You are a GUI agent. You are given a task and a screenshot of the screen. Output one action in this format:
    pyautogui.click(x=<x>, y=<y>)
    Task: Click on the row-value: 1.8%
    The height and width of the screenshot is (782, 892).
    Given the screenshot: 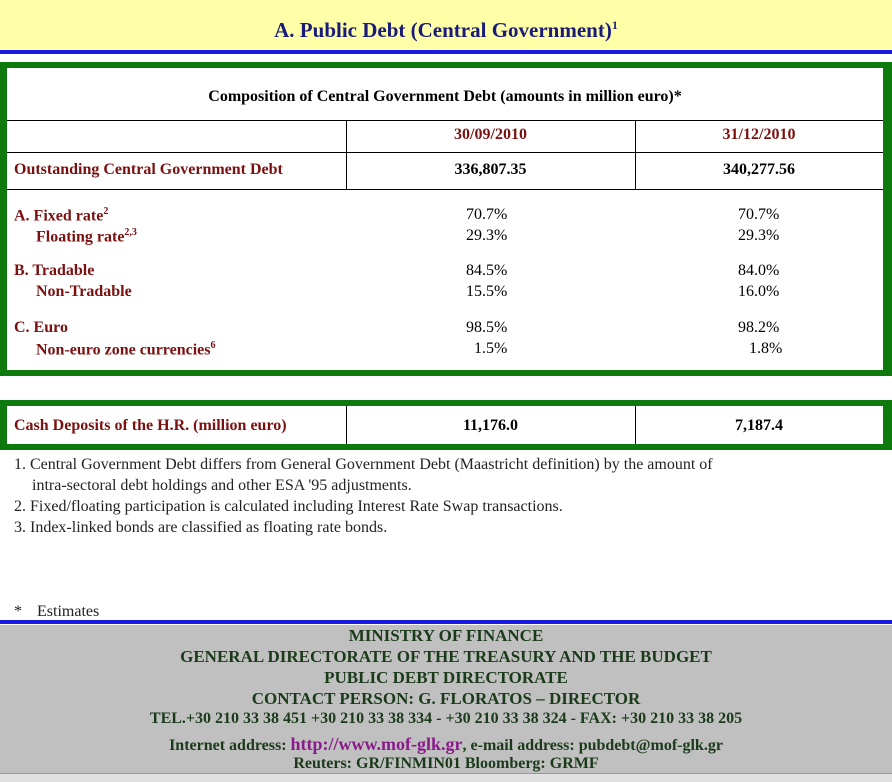 What is the action you would take?
    pyautogui.click(x=766, y=348)
    